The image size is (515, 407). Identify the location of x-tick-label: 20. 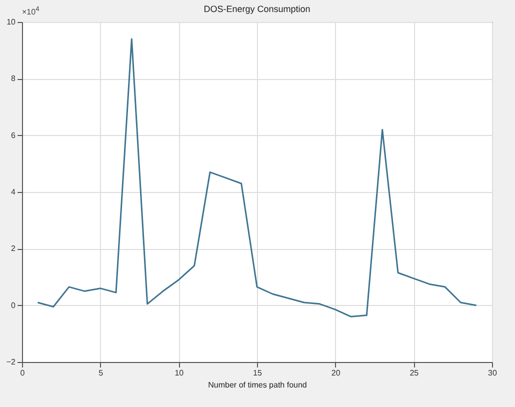
(336, 373).